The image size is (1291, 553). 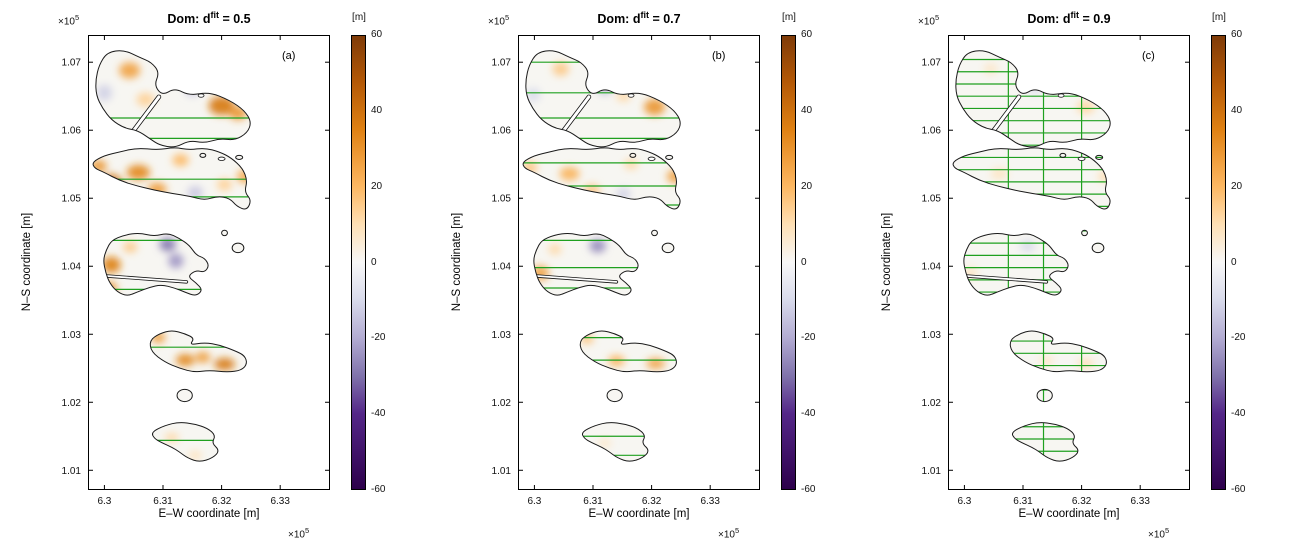 I want to click on panel-letter: (a), so click(x=289, y=56).